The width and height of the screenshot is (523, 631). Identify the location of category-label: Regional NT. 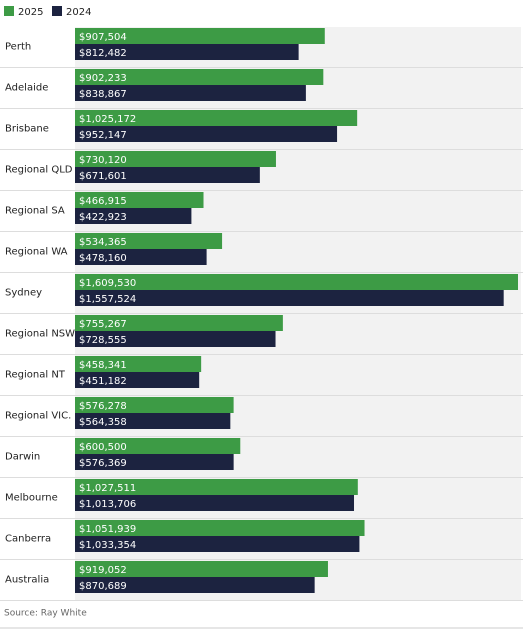
(35, 375).